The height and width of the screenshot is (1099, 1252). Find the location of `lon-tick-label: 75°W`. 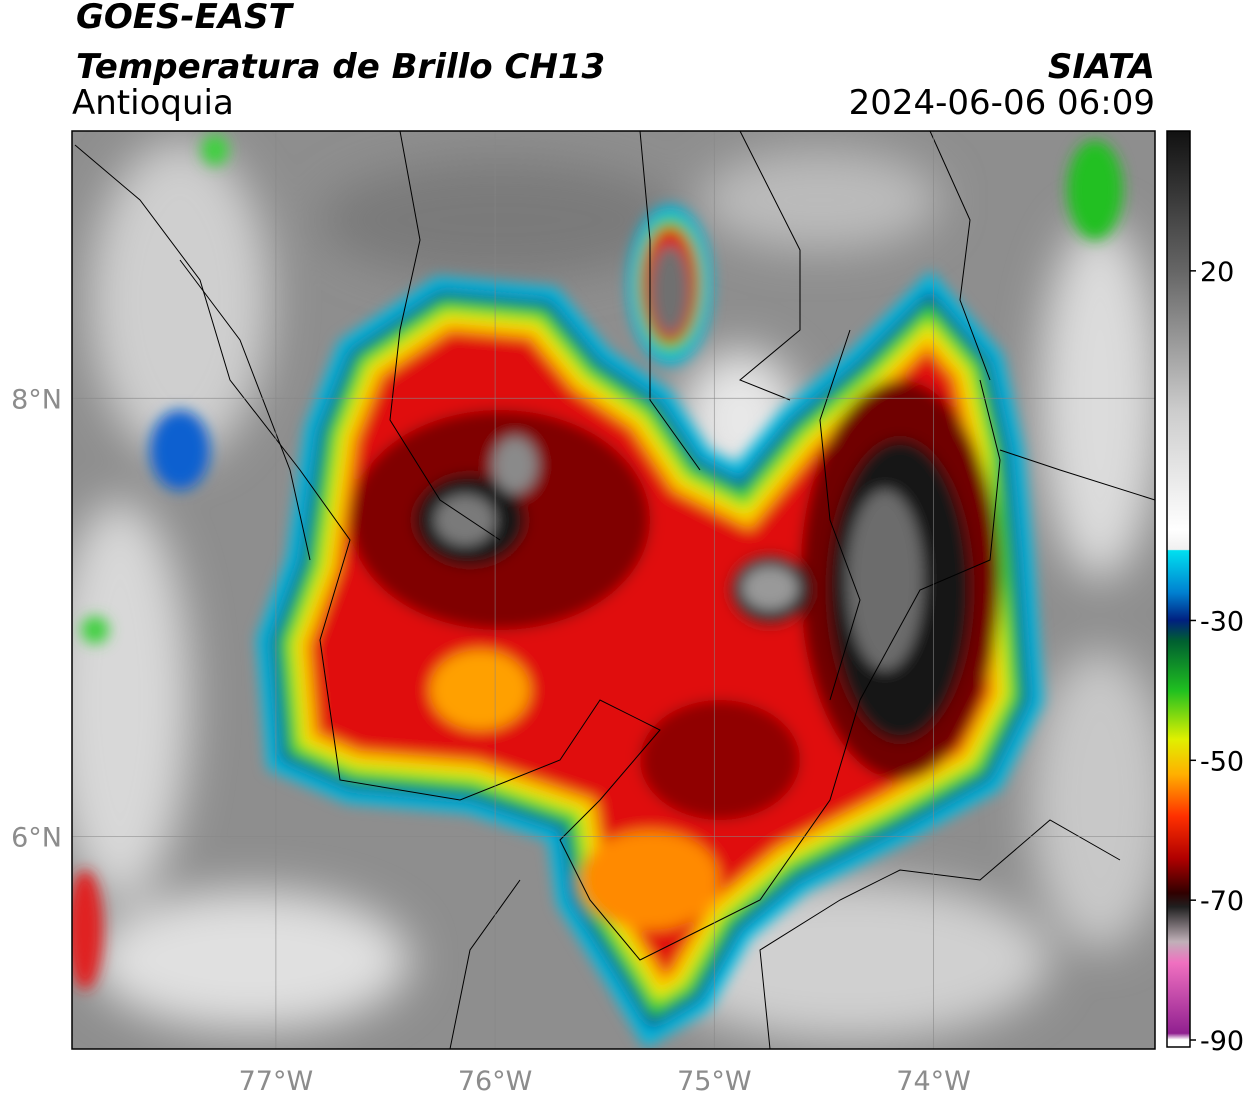

lon-tick-label: 75°W is located at coordinates (714, 1081).